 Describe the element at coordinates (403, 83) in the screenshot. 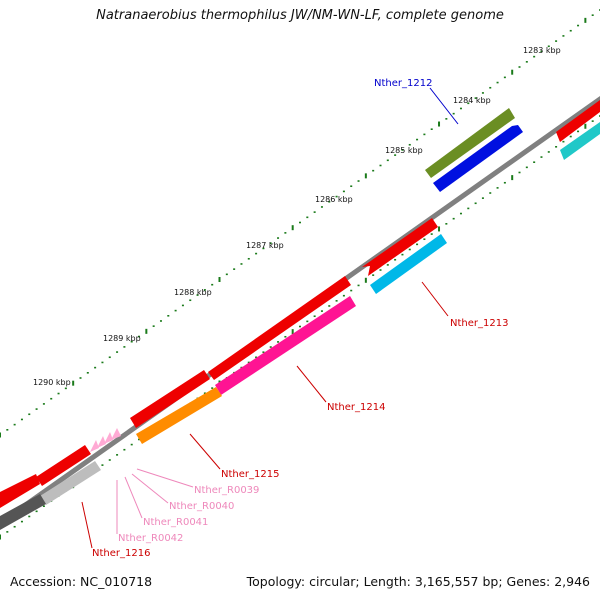

I see `gene-label-nther-1212: Nther_1212` at that location.